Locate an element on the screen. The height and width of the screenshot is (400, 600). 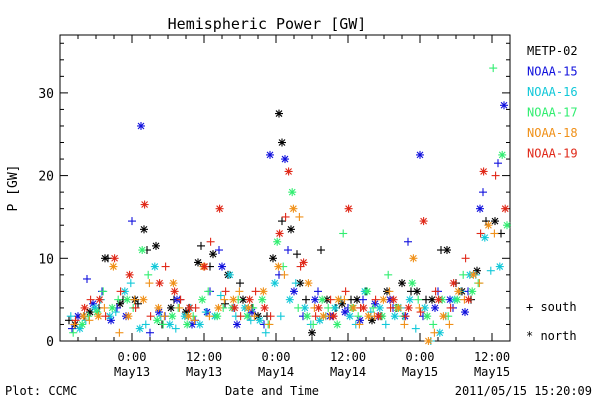
y-tick-label: 10 is located at coordinates (46, 259).